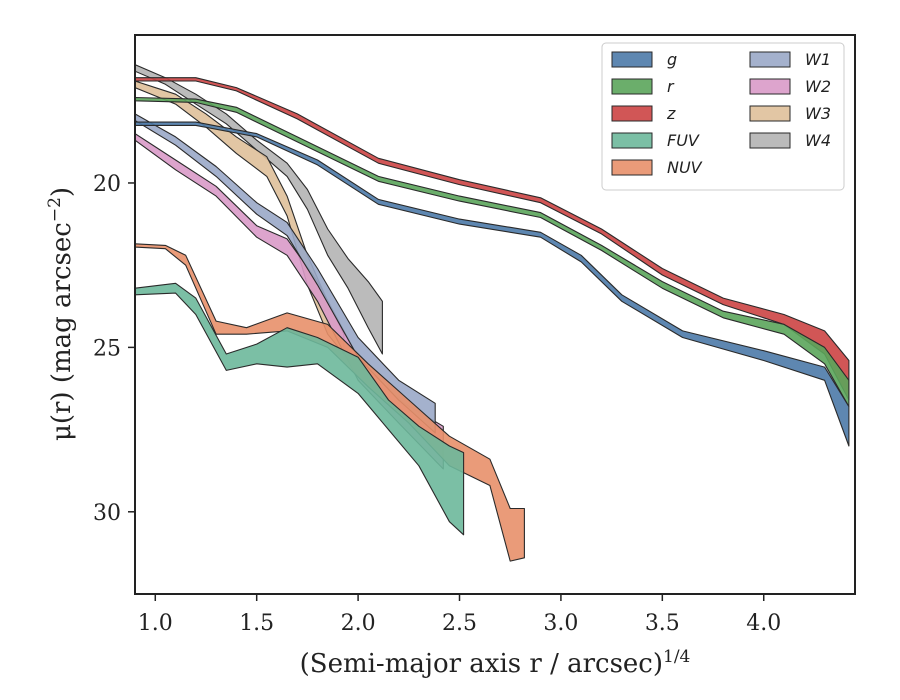 The height and width of the screenshot is (700, 900). Describe the element at coordinates (358, 623) in the screenshot. I see `x-tick-label: 2.0` at that location.